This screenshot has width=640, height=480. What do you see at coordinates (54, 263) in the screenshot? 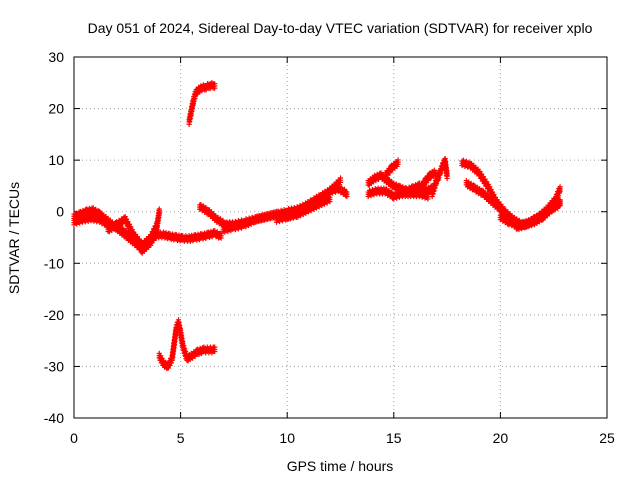
I see `y-tick-label: -10` at bounding box center [54, 263].